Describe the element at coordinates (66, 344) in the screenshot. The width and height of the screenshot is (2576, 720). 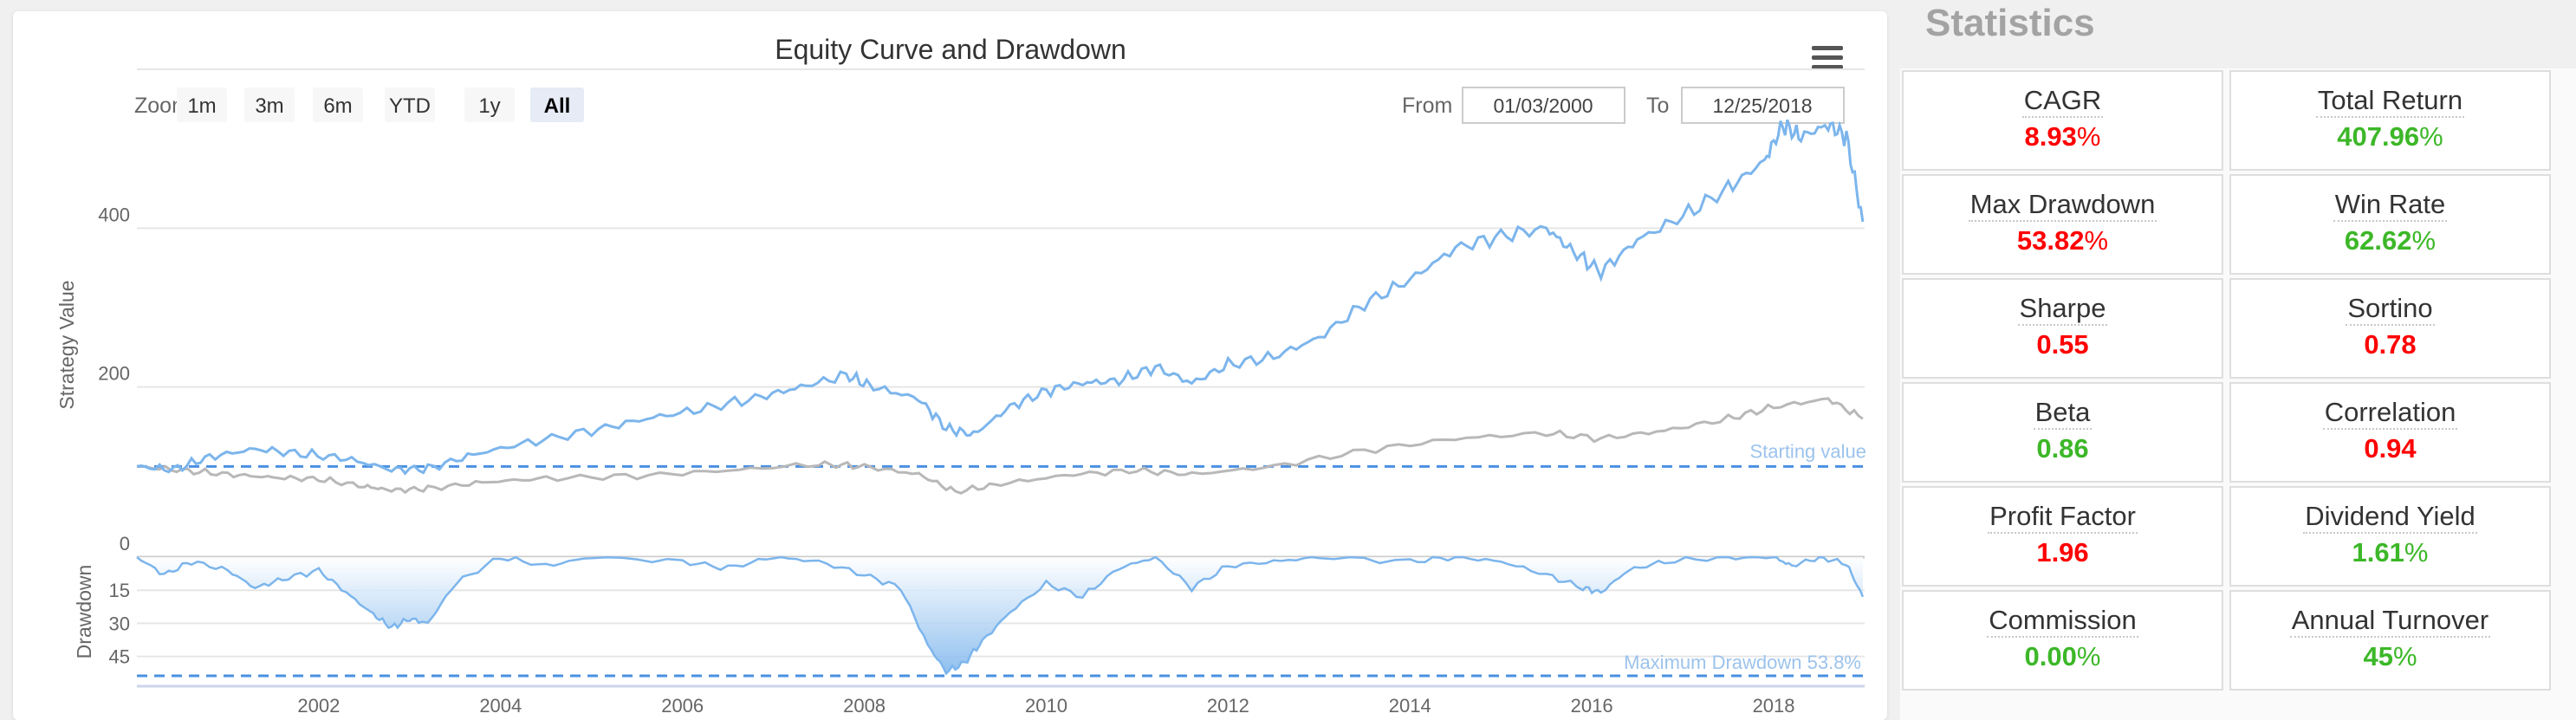
I see `y-axis-title: Strategy Value` at that location.